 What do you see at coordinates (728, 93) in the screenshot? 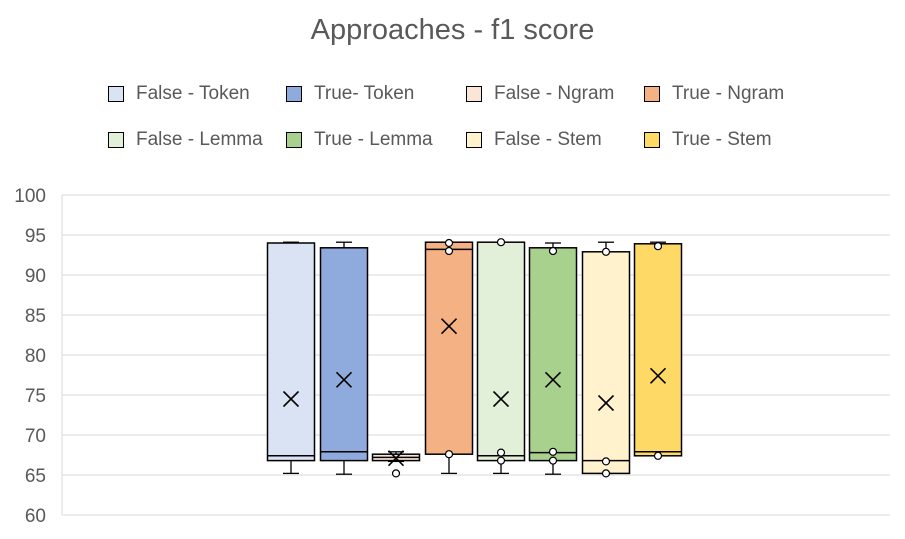
I see `legend-label: True - Ngram` at bounding box center [728, 93].